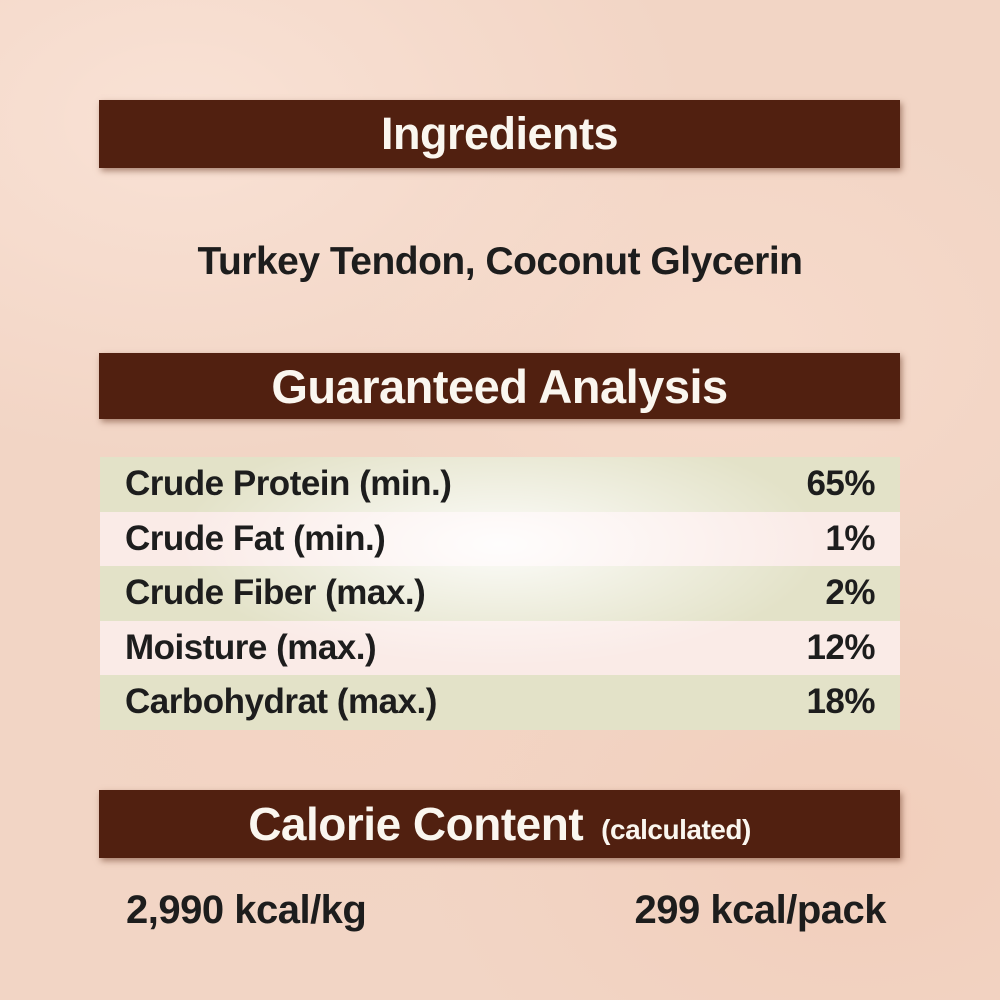 The height and width of the screenshot is (1000, 1000). I want to click on analysis-label: Carbohydrat (max.), so click(281, 702).